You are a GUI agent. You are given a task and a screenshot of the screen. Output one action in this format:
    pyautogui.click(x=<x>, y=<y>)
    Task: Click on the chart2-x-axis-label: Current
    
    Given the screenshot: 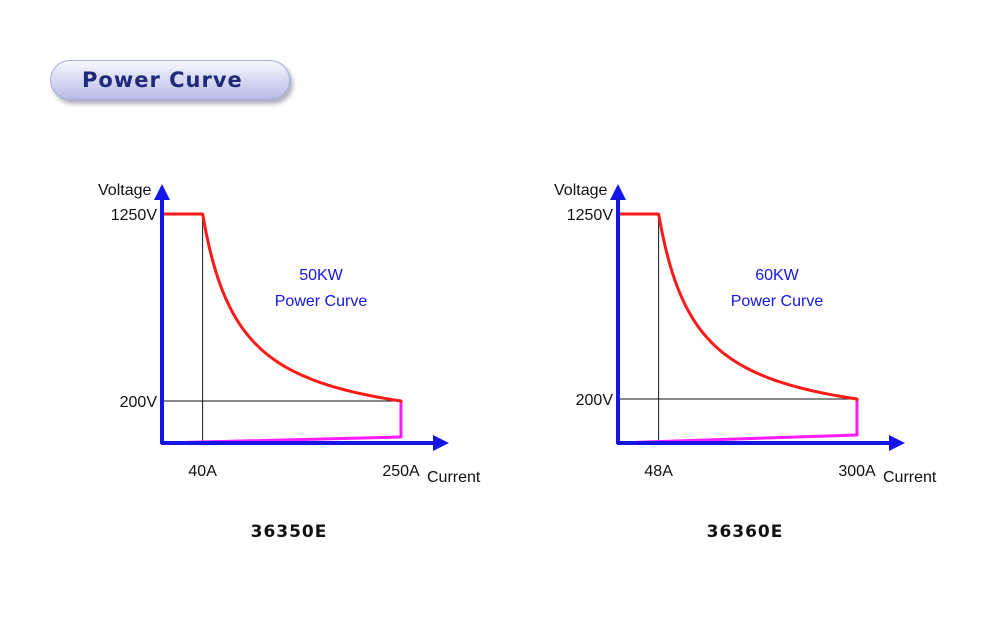 What is the action you would take?
    pyautogui.click(x=910, y=477)
    